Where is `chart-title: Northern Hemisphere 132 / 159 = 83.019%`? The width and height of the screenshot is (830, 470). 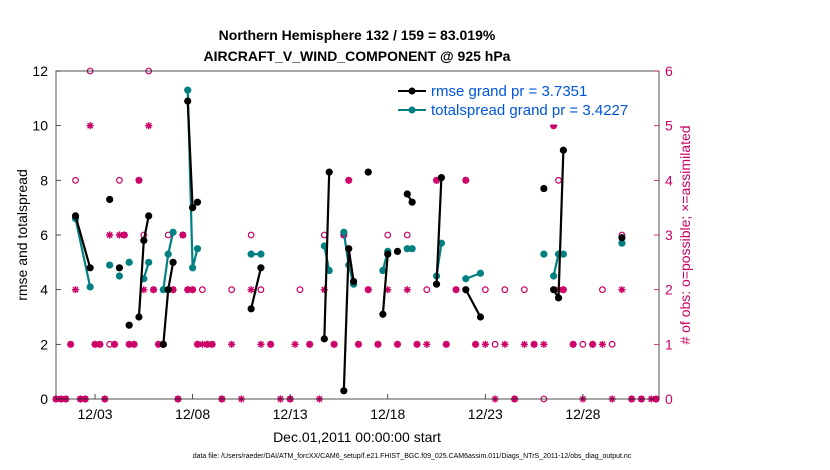
chart-title: Northern Hemisphere 132 / 159 = 83.019% is located at coordinates (357, 35).